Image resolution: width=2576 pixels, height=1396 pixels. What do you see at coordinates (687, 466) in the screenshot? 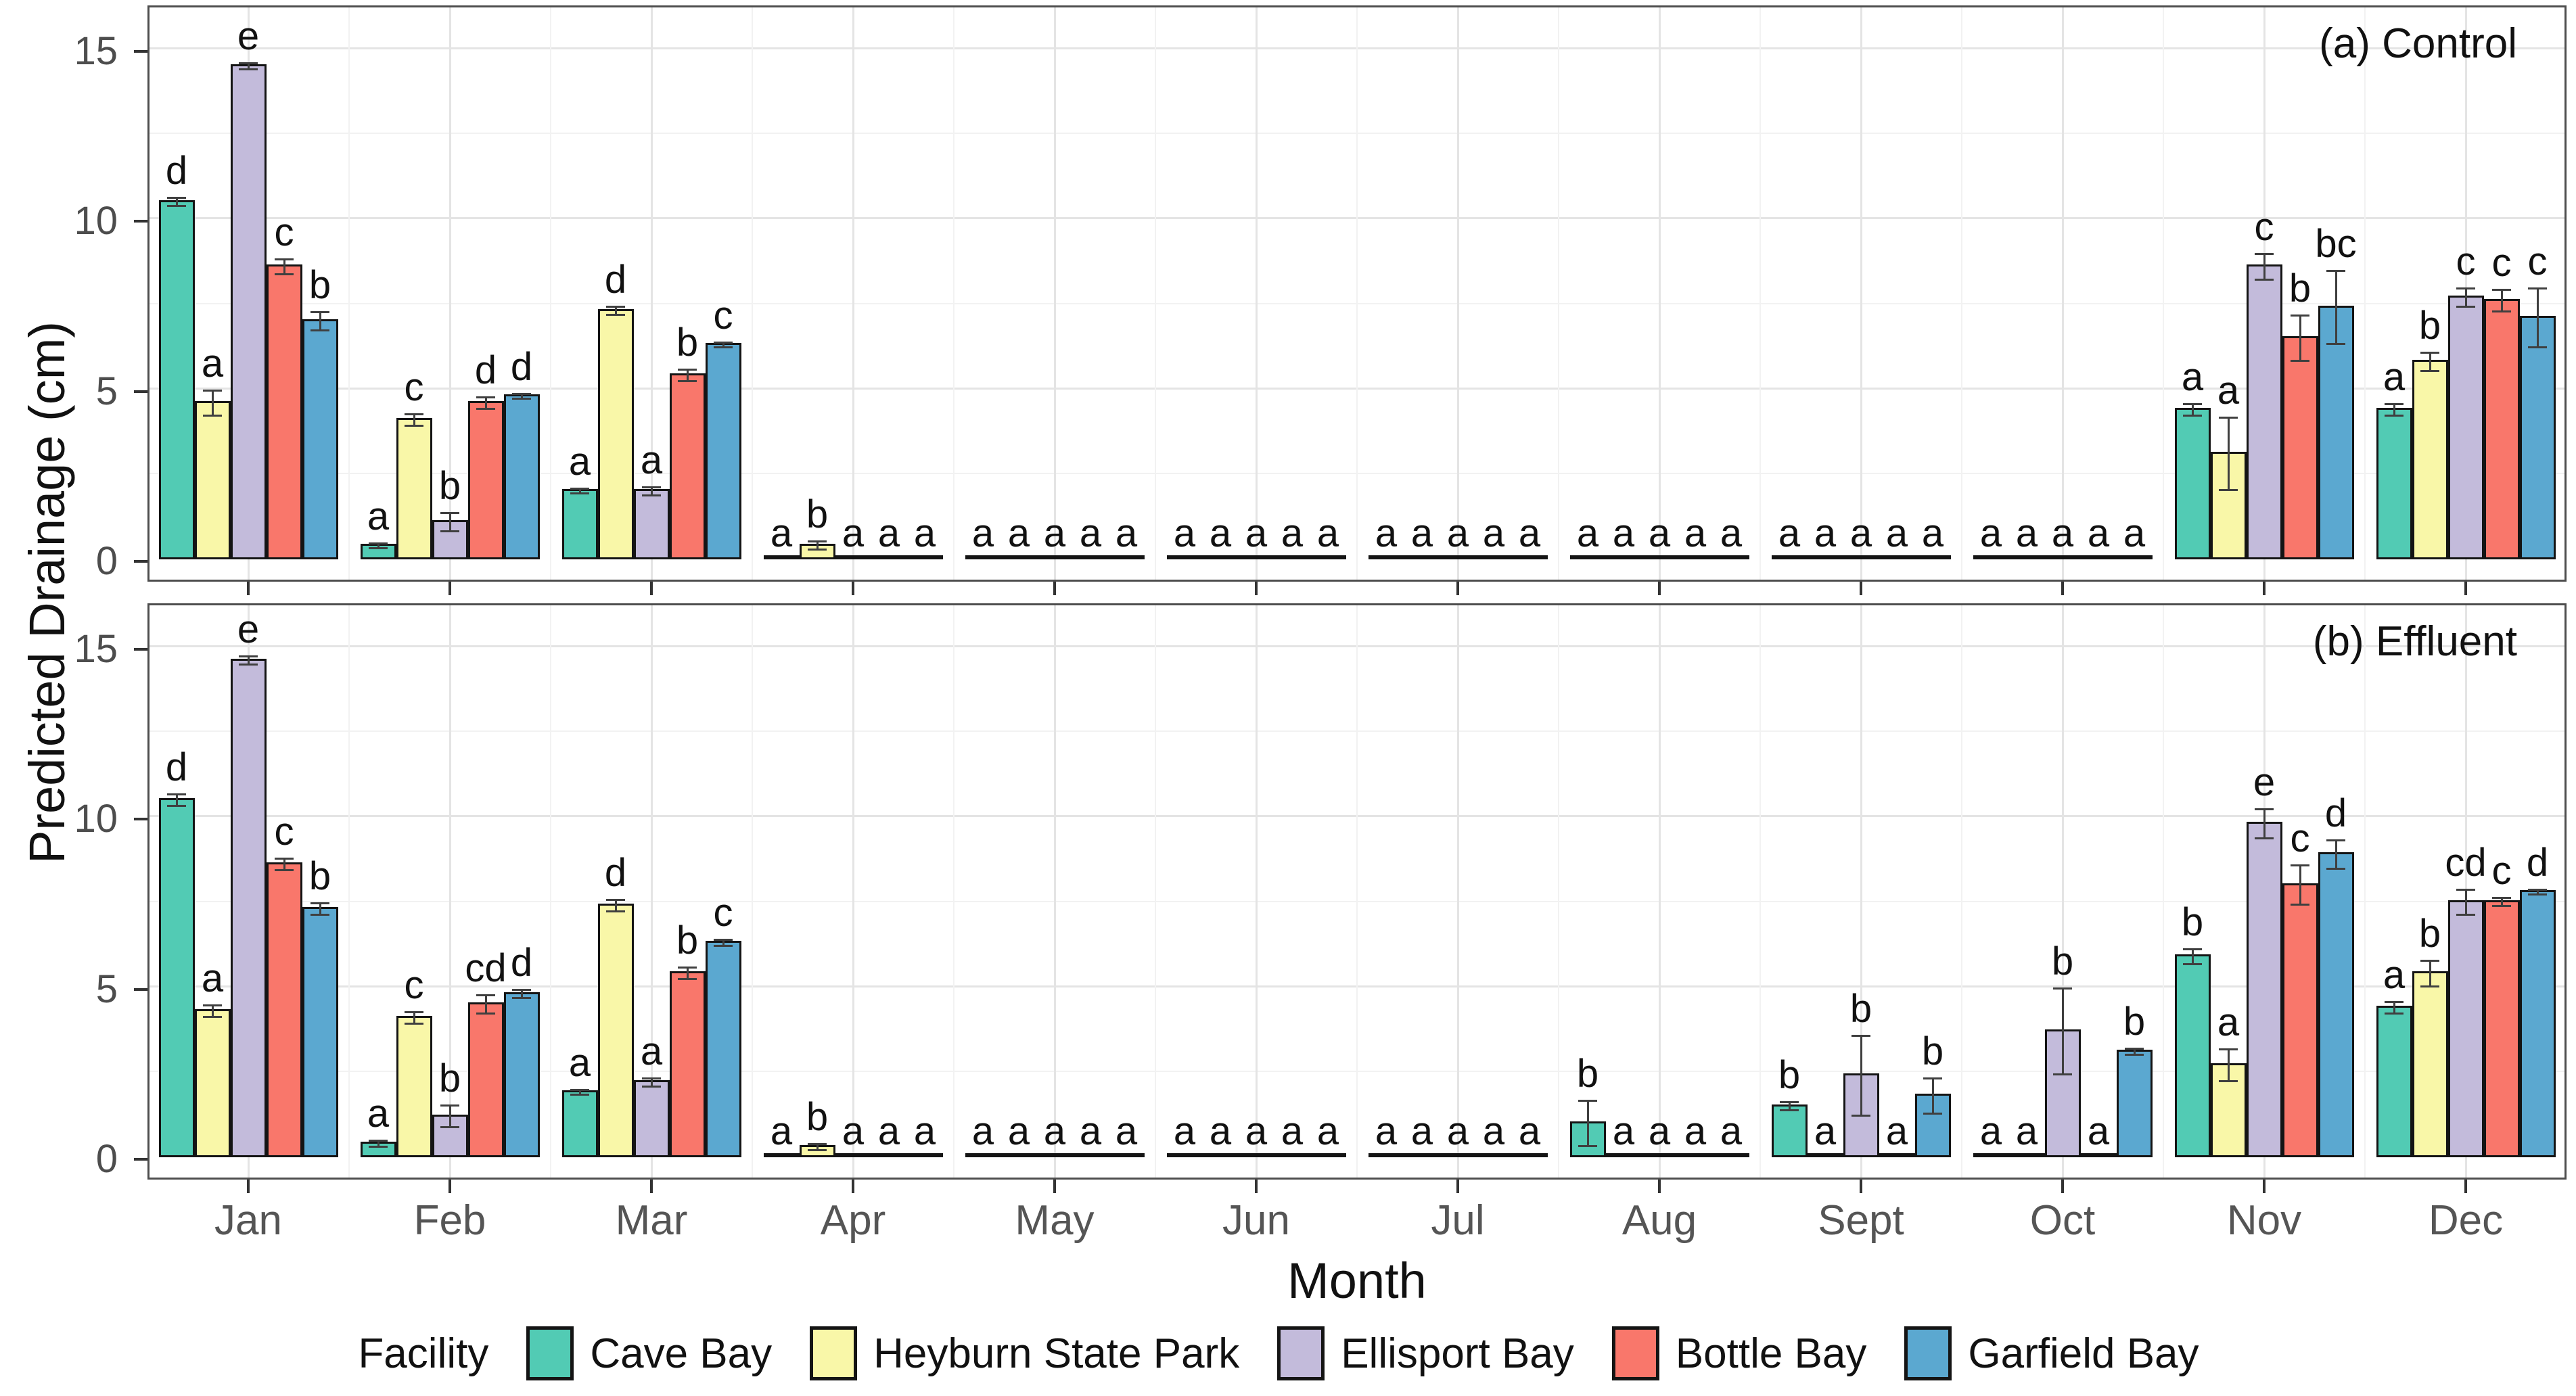
I see `bar-mar-bottle-bay` at bounding box center [687, 466].